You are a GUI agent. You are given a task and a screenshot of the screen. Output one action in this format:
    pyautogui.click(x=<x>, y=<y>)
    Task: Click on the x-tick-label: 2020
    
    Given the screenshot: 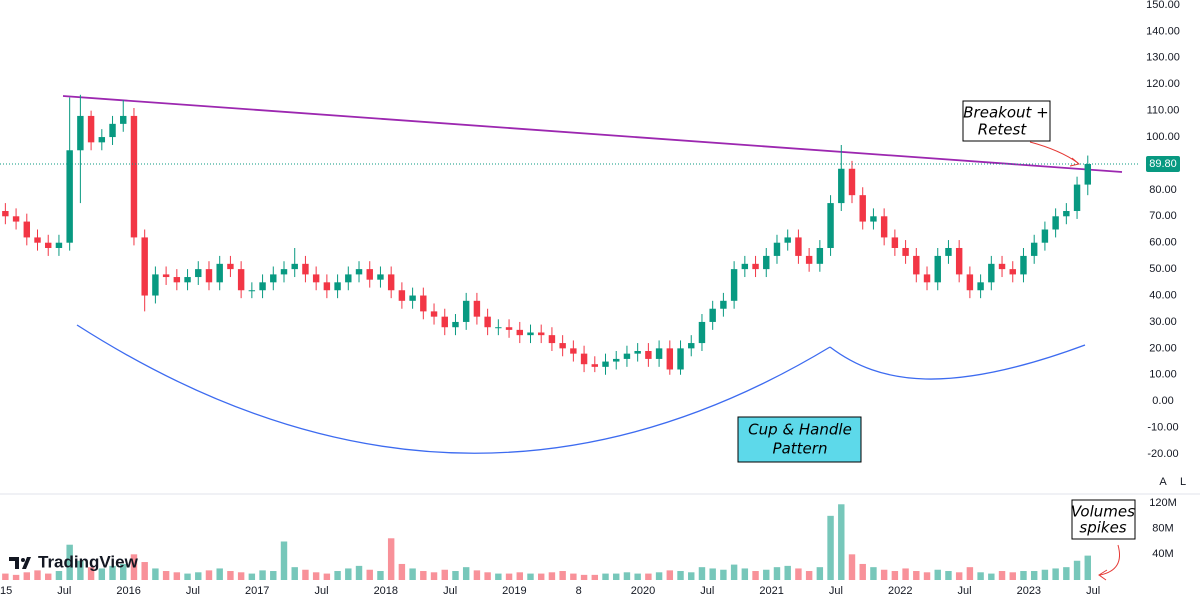 What is the action you would take?
    pyautogui.click(x=643, y=591)
    